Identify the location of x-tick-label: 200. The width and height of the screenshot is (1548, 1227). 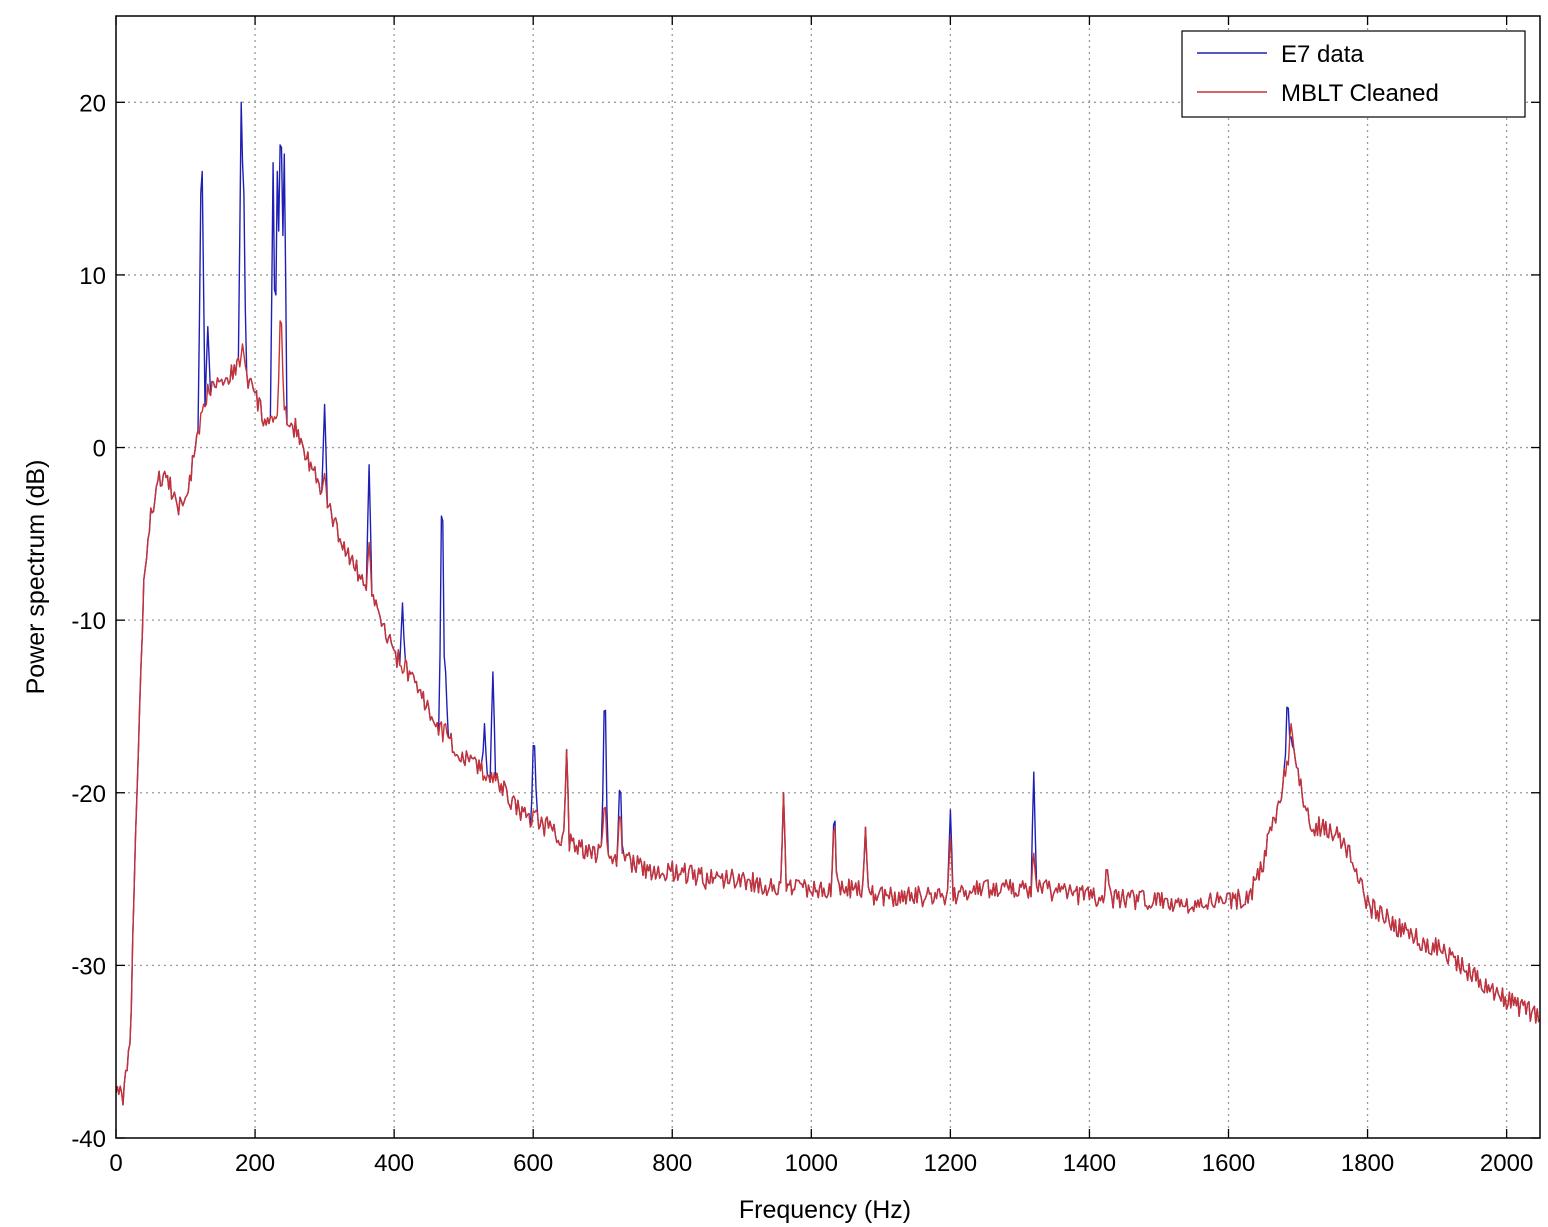
(255, 1163).